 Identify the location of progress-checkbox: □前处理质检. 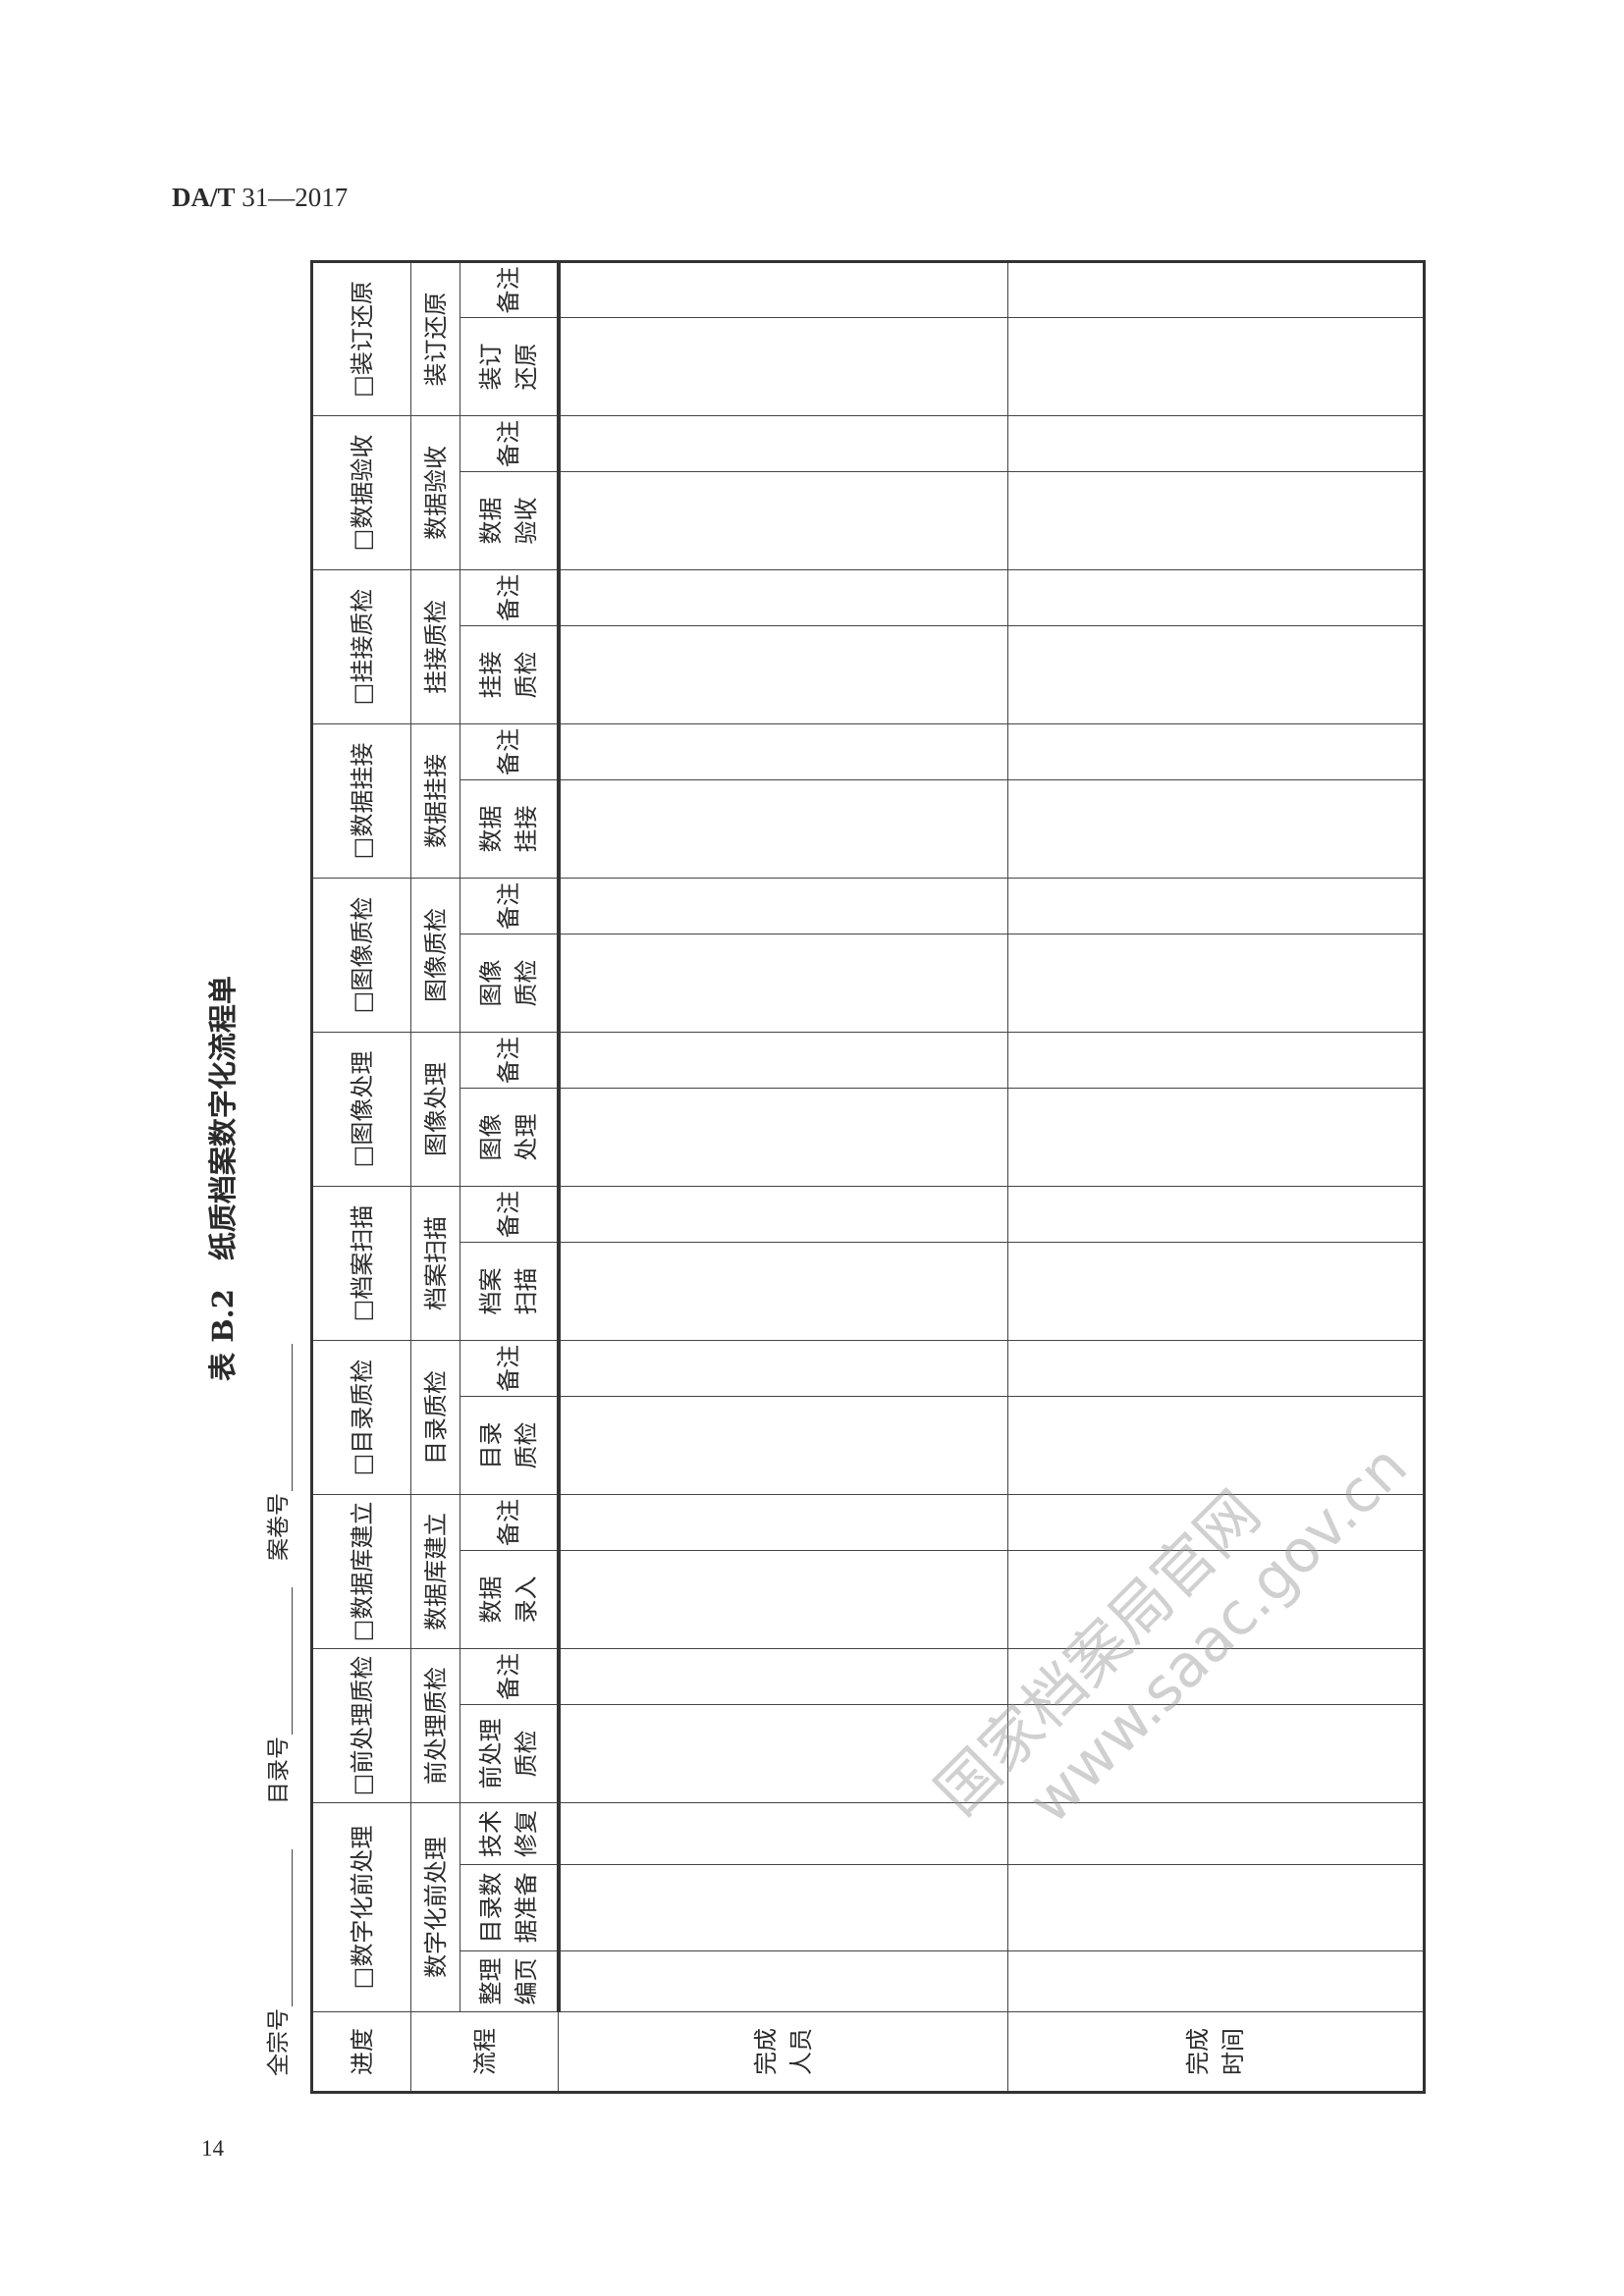
(361, 1725).